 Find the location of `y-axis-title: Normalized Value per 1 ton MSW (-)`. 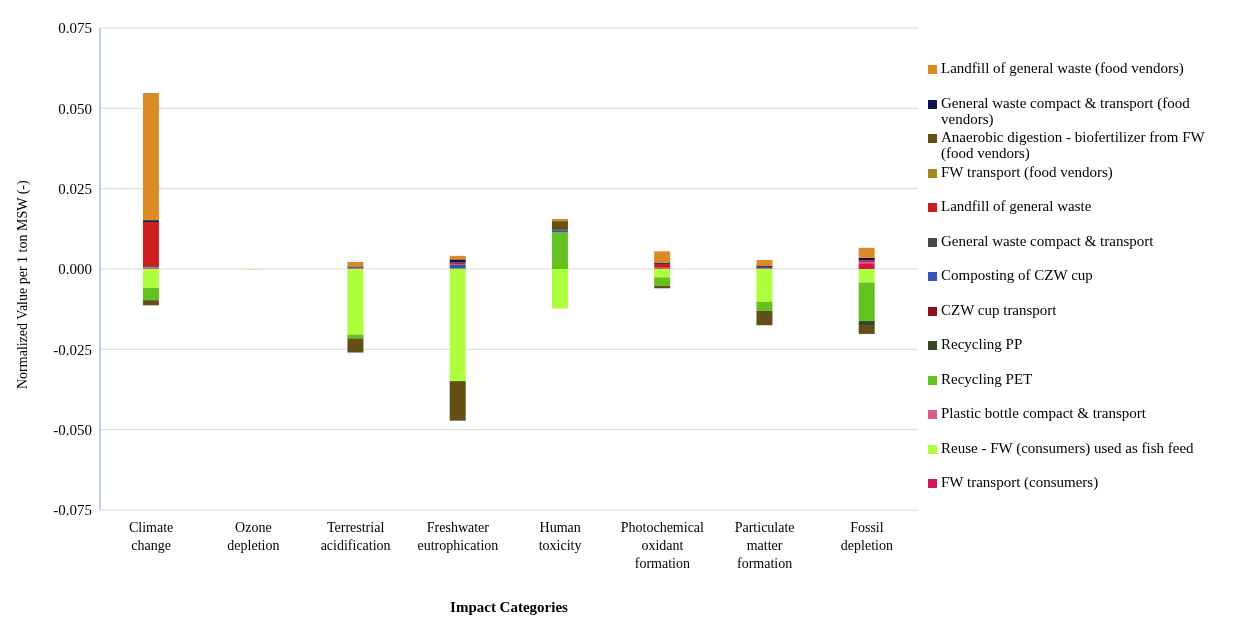

y-axis-title: Normalized Value per 1 ton MSW (-) is located at coordinates (22, 284).